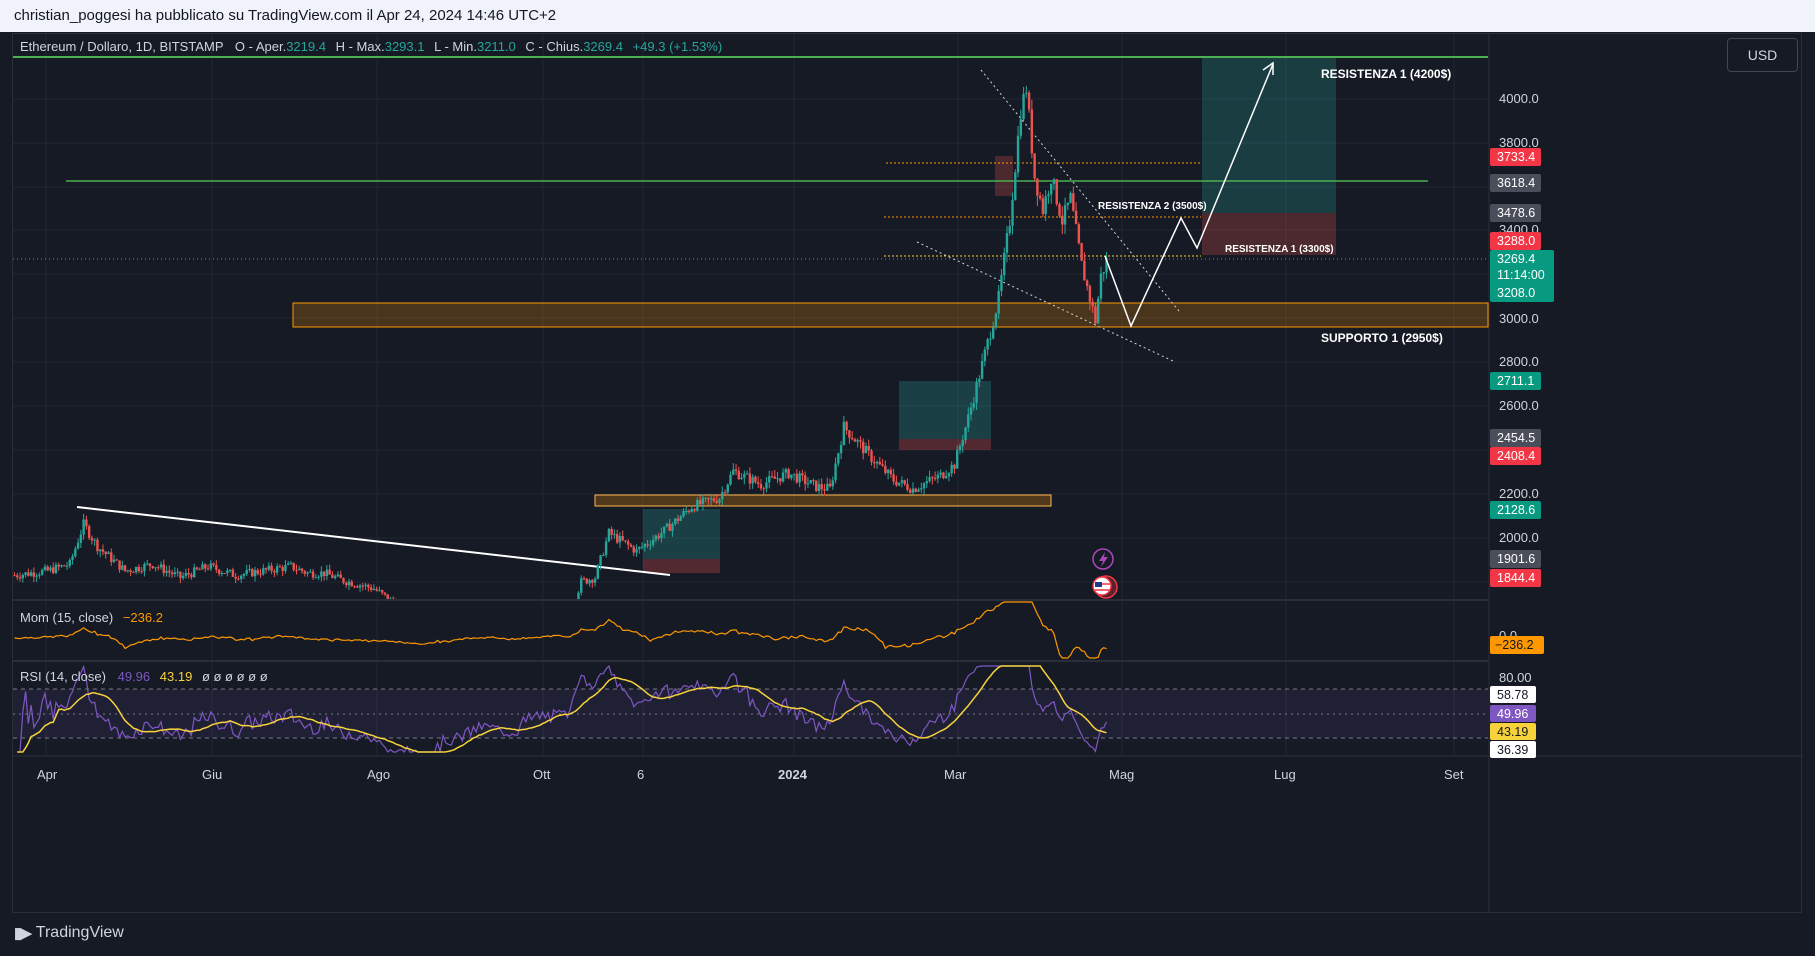  Describe the element at coordinates (1519, 142) in the screenshot. I see `price-tick: 3800.0` at that location.